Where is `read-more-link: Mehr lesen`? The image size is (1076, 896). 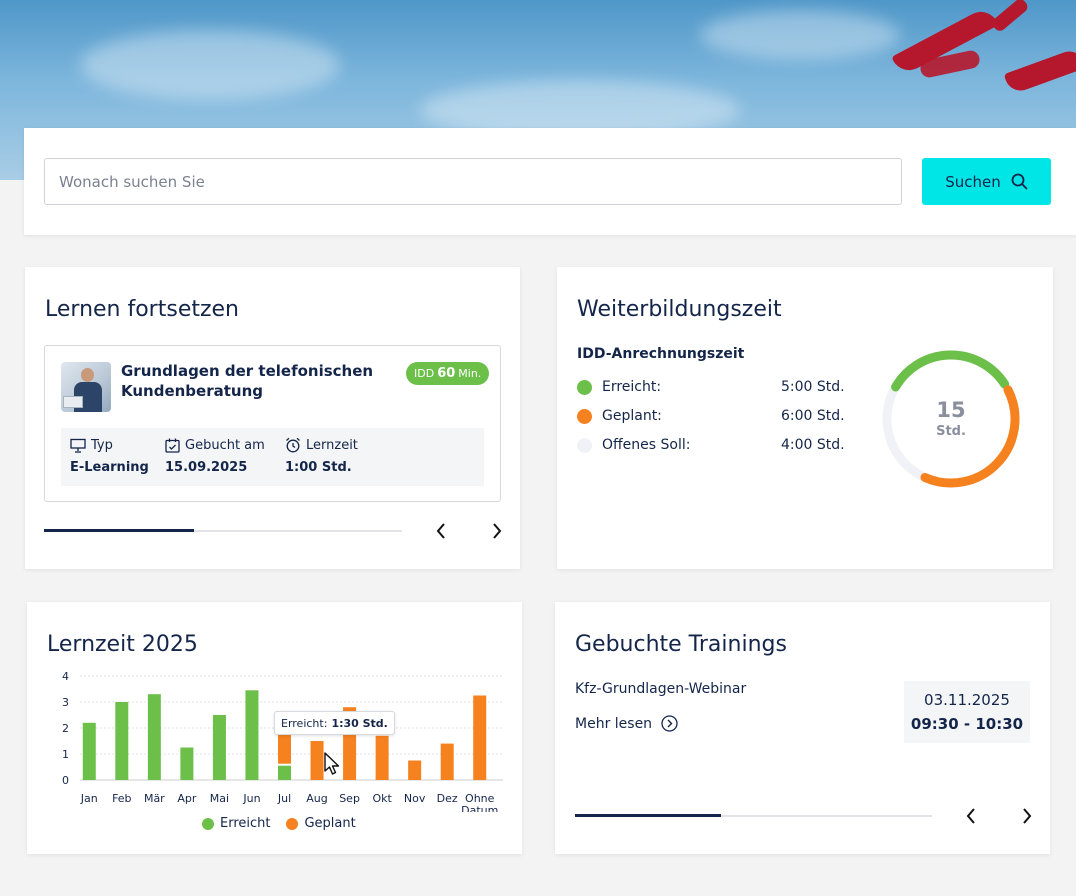 read-more-link: Mehr lesen is located at coordinates (626, 723).